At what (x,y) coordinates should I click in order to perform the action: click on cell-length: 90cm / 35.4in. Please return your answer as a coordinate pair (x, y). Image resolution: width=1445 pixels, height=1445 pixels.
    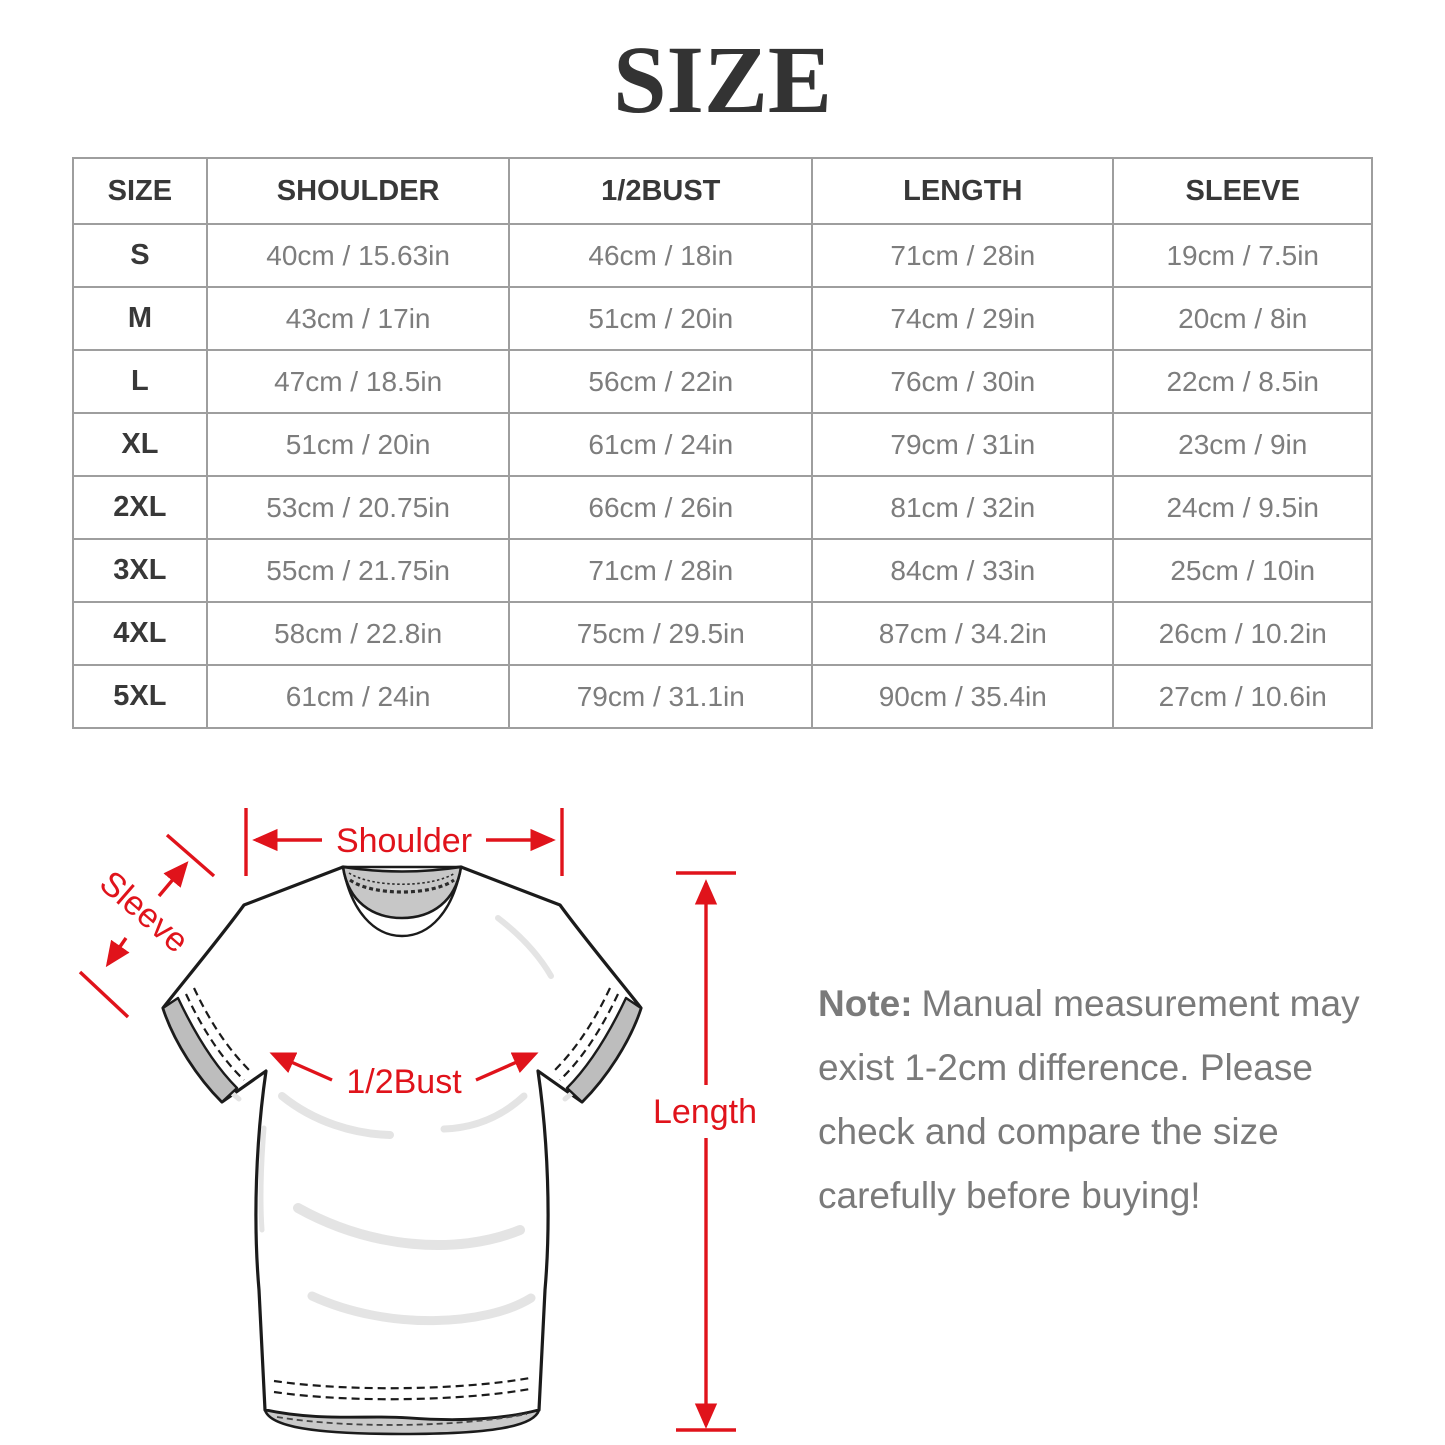
    Looking at the image, I should click on (963, 696).